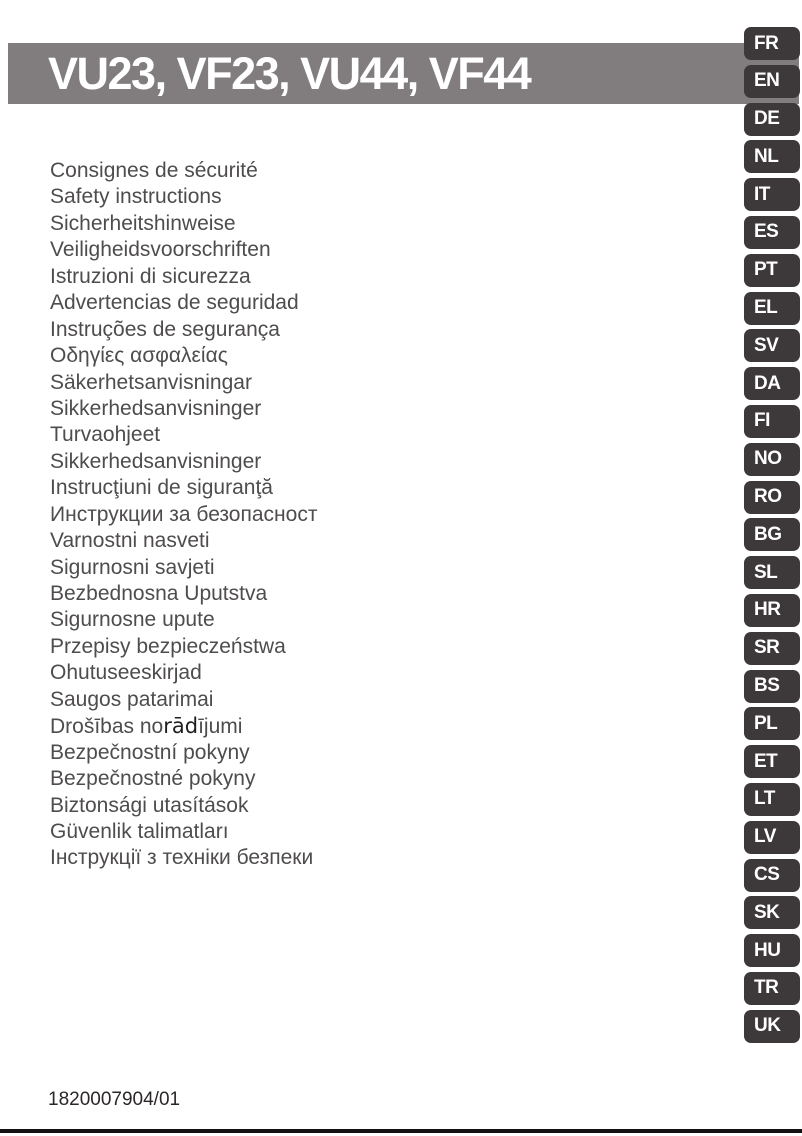 This screenshot has width=802, height=1136. Describe the element at coordinates (772, 459) in the screenshot. I see `tab-no: NO` at that location.